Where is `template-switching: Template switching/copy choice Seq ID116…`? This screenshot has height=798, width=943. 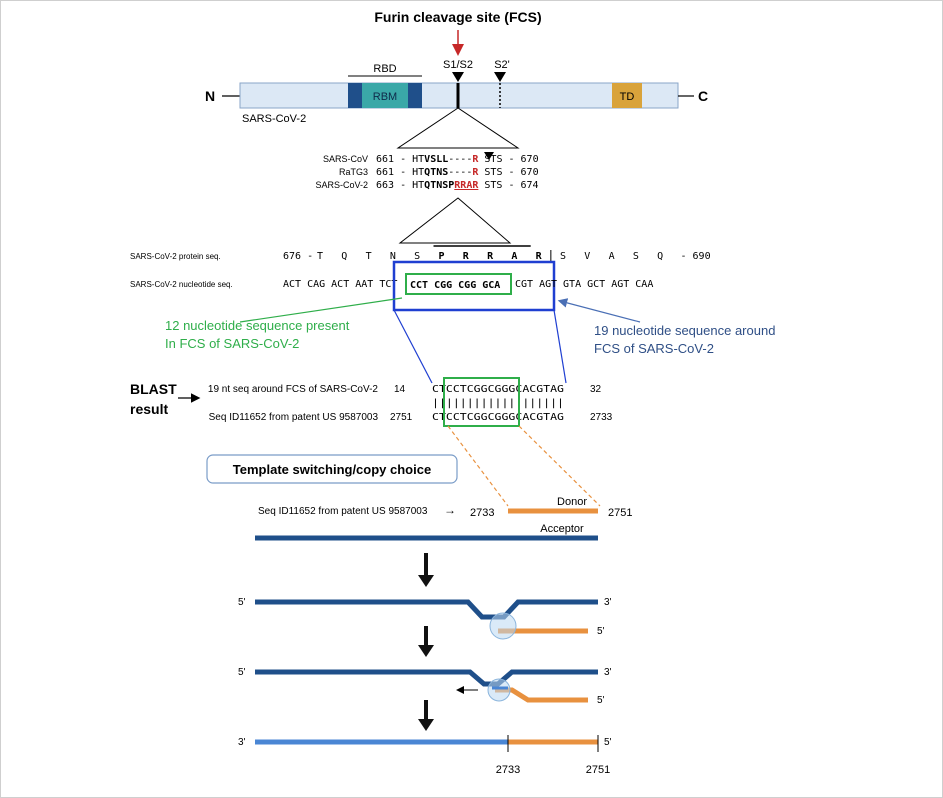 template-switching: Template switching/copy choice Seq ID116… is located at coordinates (419, 497).